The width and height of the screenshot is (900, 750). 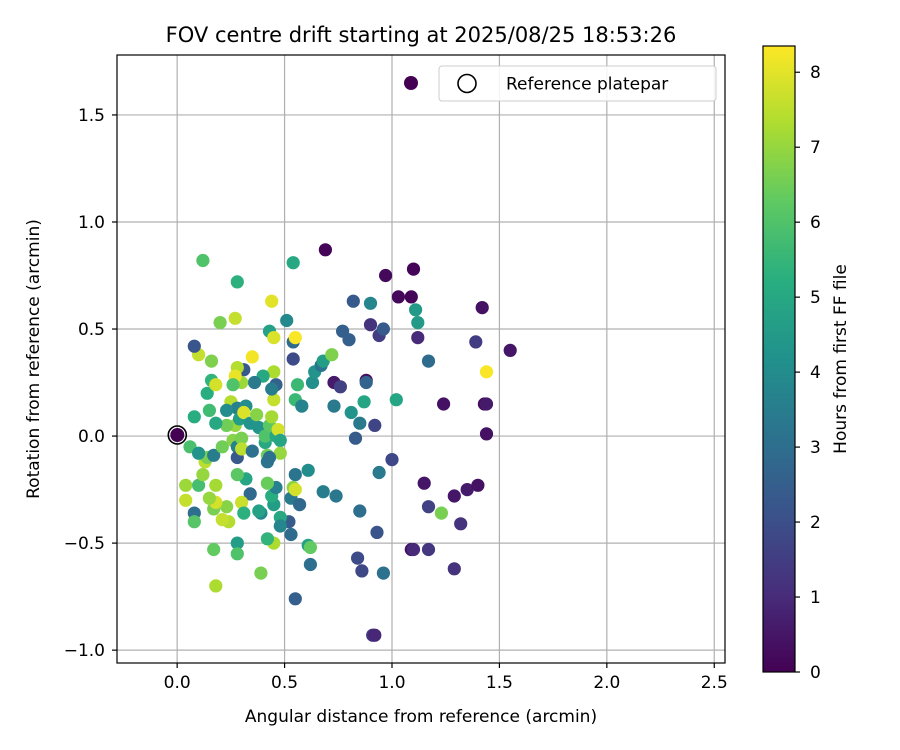 What do you see at coordinates (808, 598) in the screenshot?
I see `colorbar-tick: 1` at bounding box center [808, 598].